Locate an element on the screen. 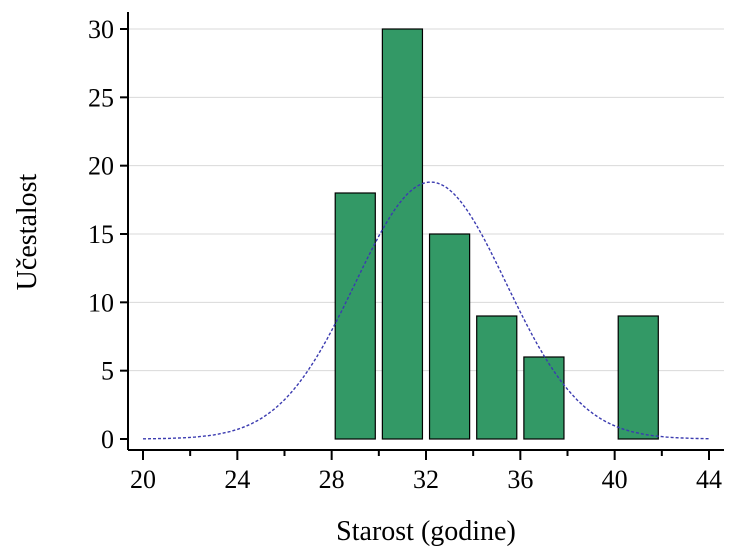 This screenshot has width=730, height=551. y-tick-label: 20 is located at coordinates (101, 166).